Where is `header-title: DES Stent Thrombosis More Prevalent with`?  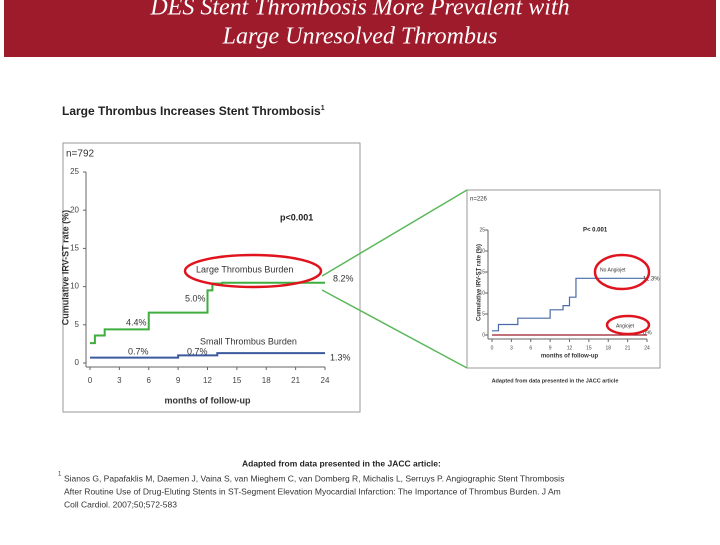 header-title: DES Stent Thrombosis More Prevalent with is located at coordinates (359, 10).